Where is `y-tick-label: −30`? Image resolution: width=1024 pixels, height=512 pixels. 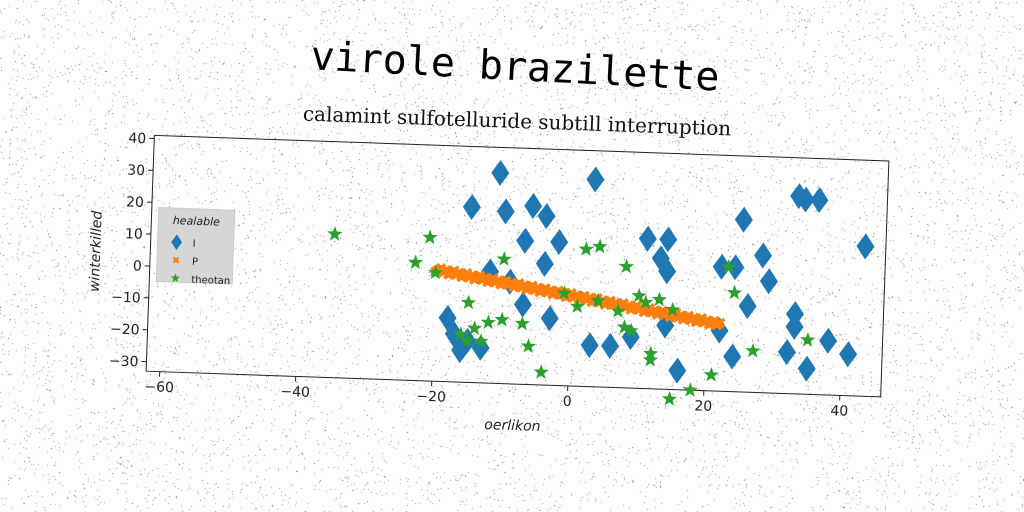
y-tick-label: −30 is located at coordinates (124, 361).